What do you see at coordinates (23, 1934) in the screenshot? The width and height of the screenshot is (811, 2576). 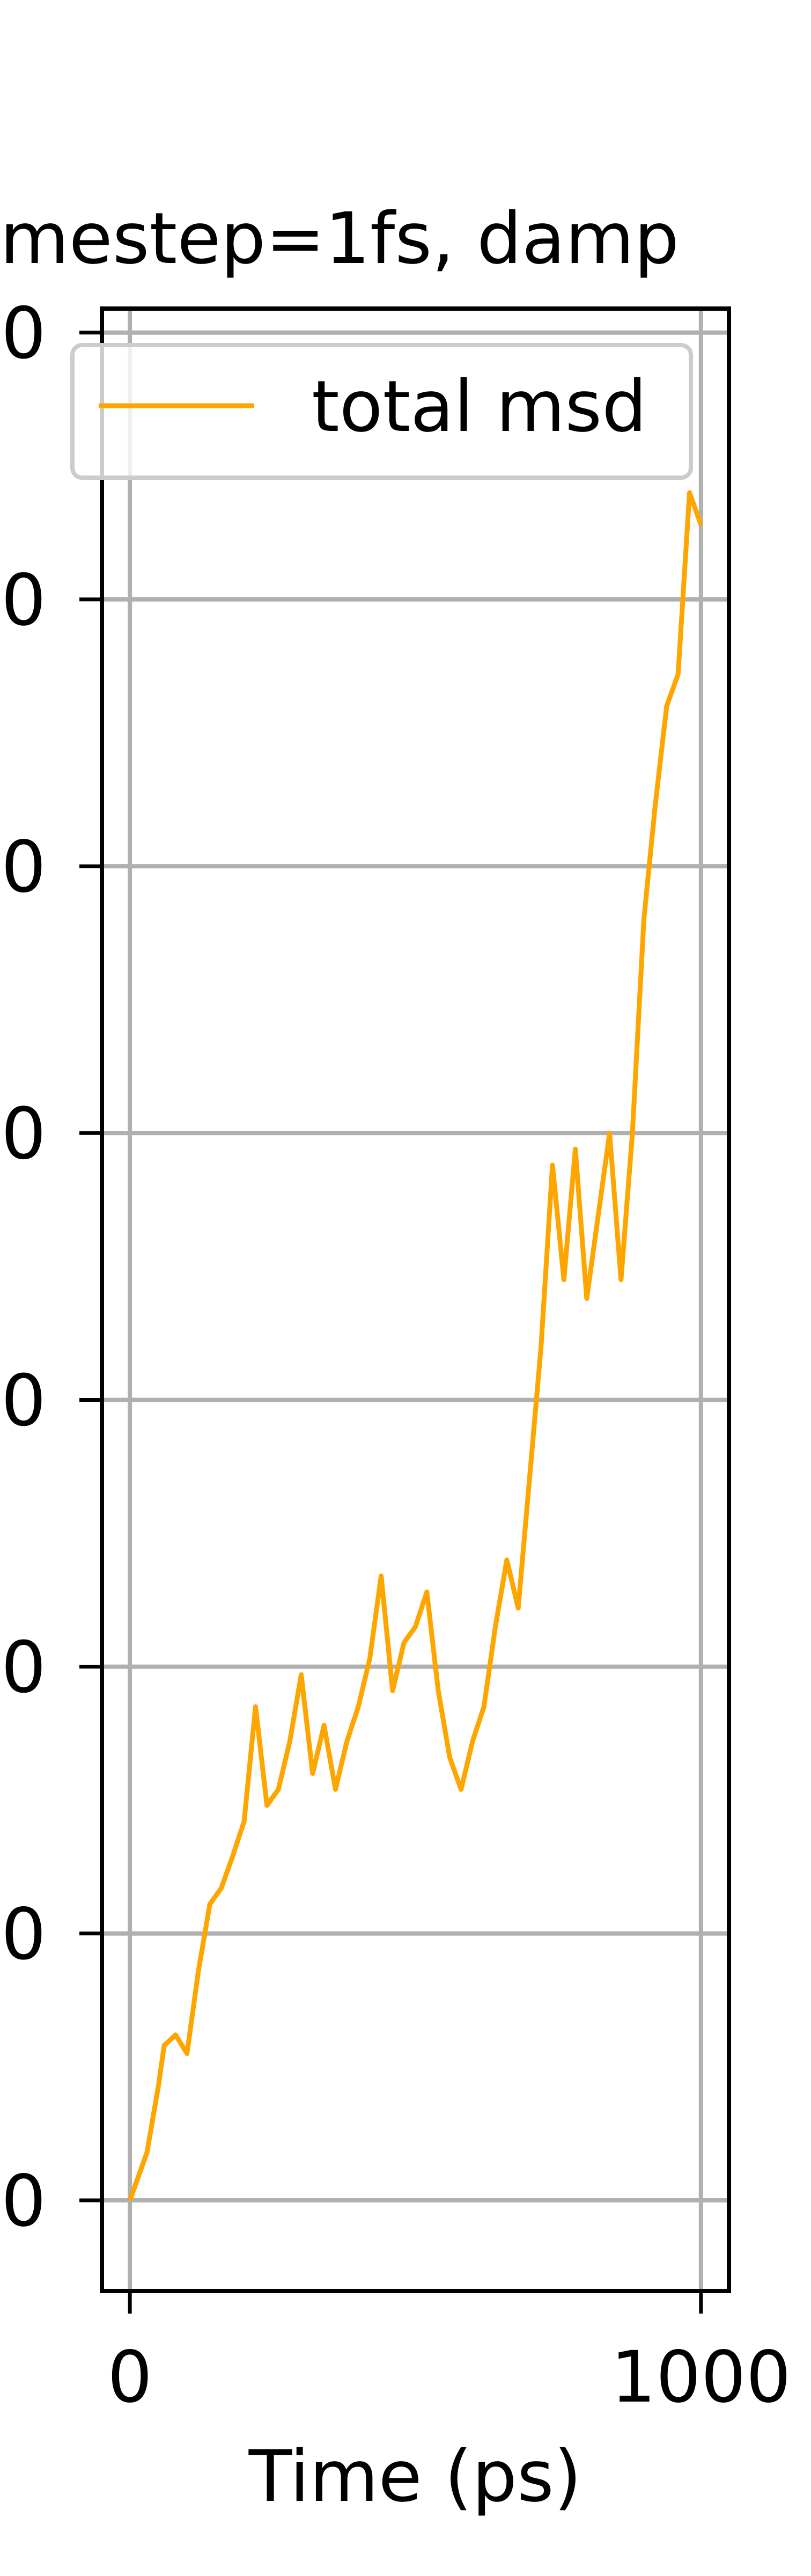 I see `y-tick-label: 10` at bounding box center [23, 1934].